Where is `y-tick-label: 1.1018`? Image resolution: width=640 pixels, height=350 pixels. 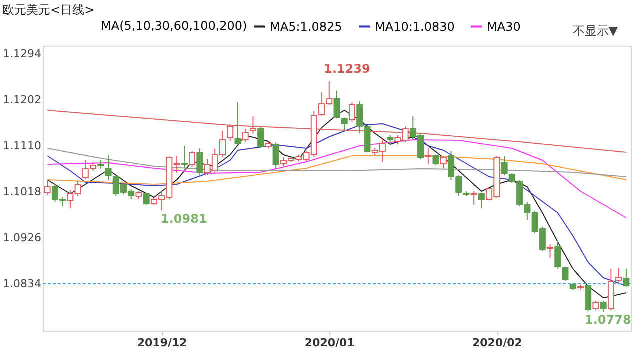
y-tick-label: 1.1018 is located at coordinates (22, 192).